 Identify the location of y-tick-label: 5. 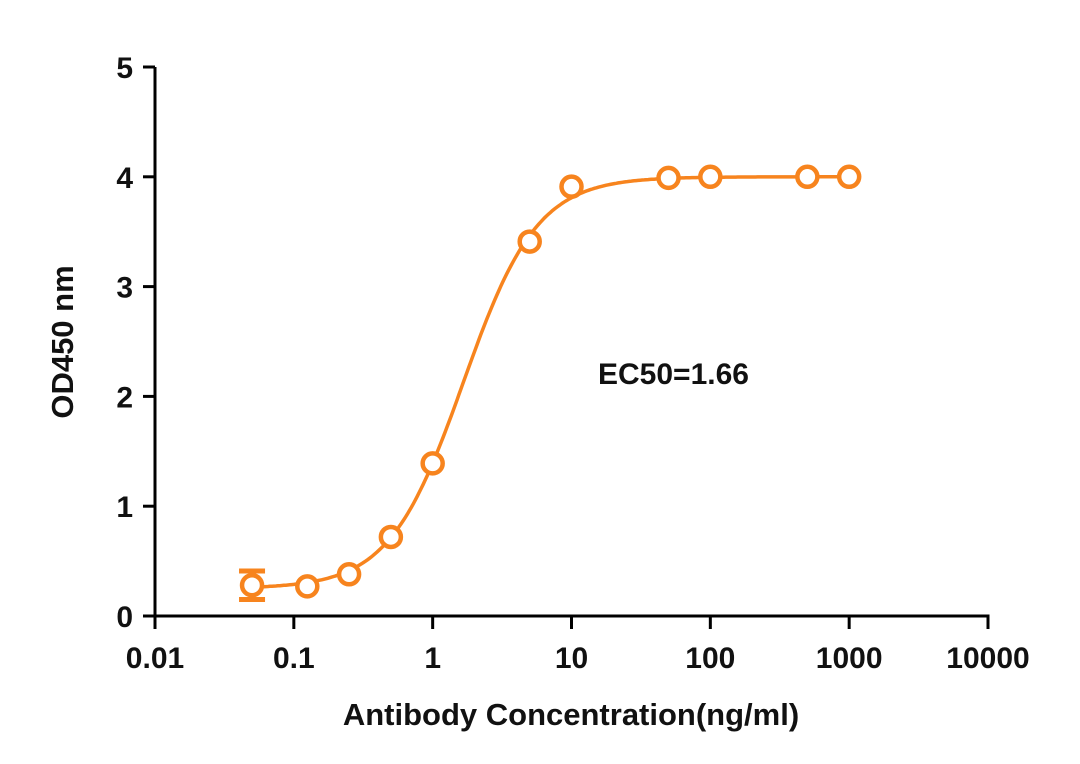
(124, 68).